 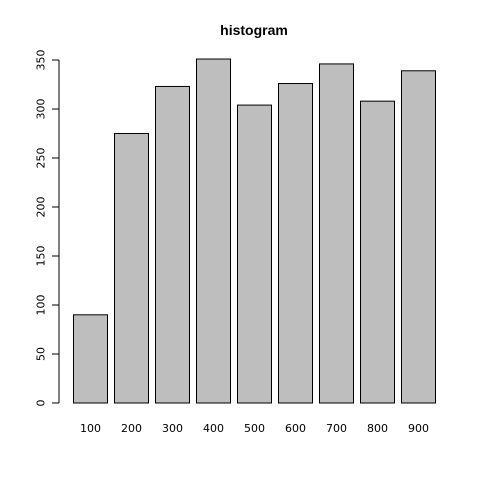 I want to click on y-tick-label: 150, so click(x=41, y=256).